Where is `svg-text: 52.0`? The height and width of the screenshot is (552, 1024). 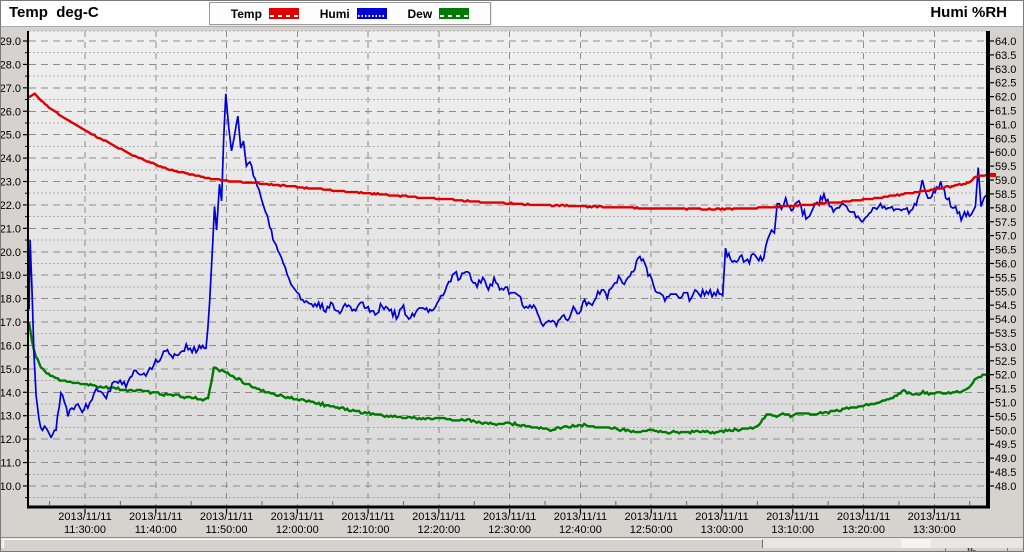 svg-text: 52.0 is located at coordinates (1005, 376).